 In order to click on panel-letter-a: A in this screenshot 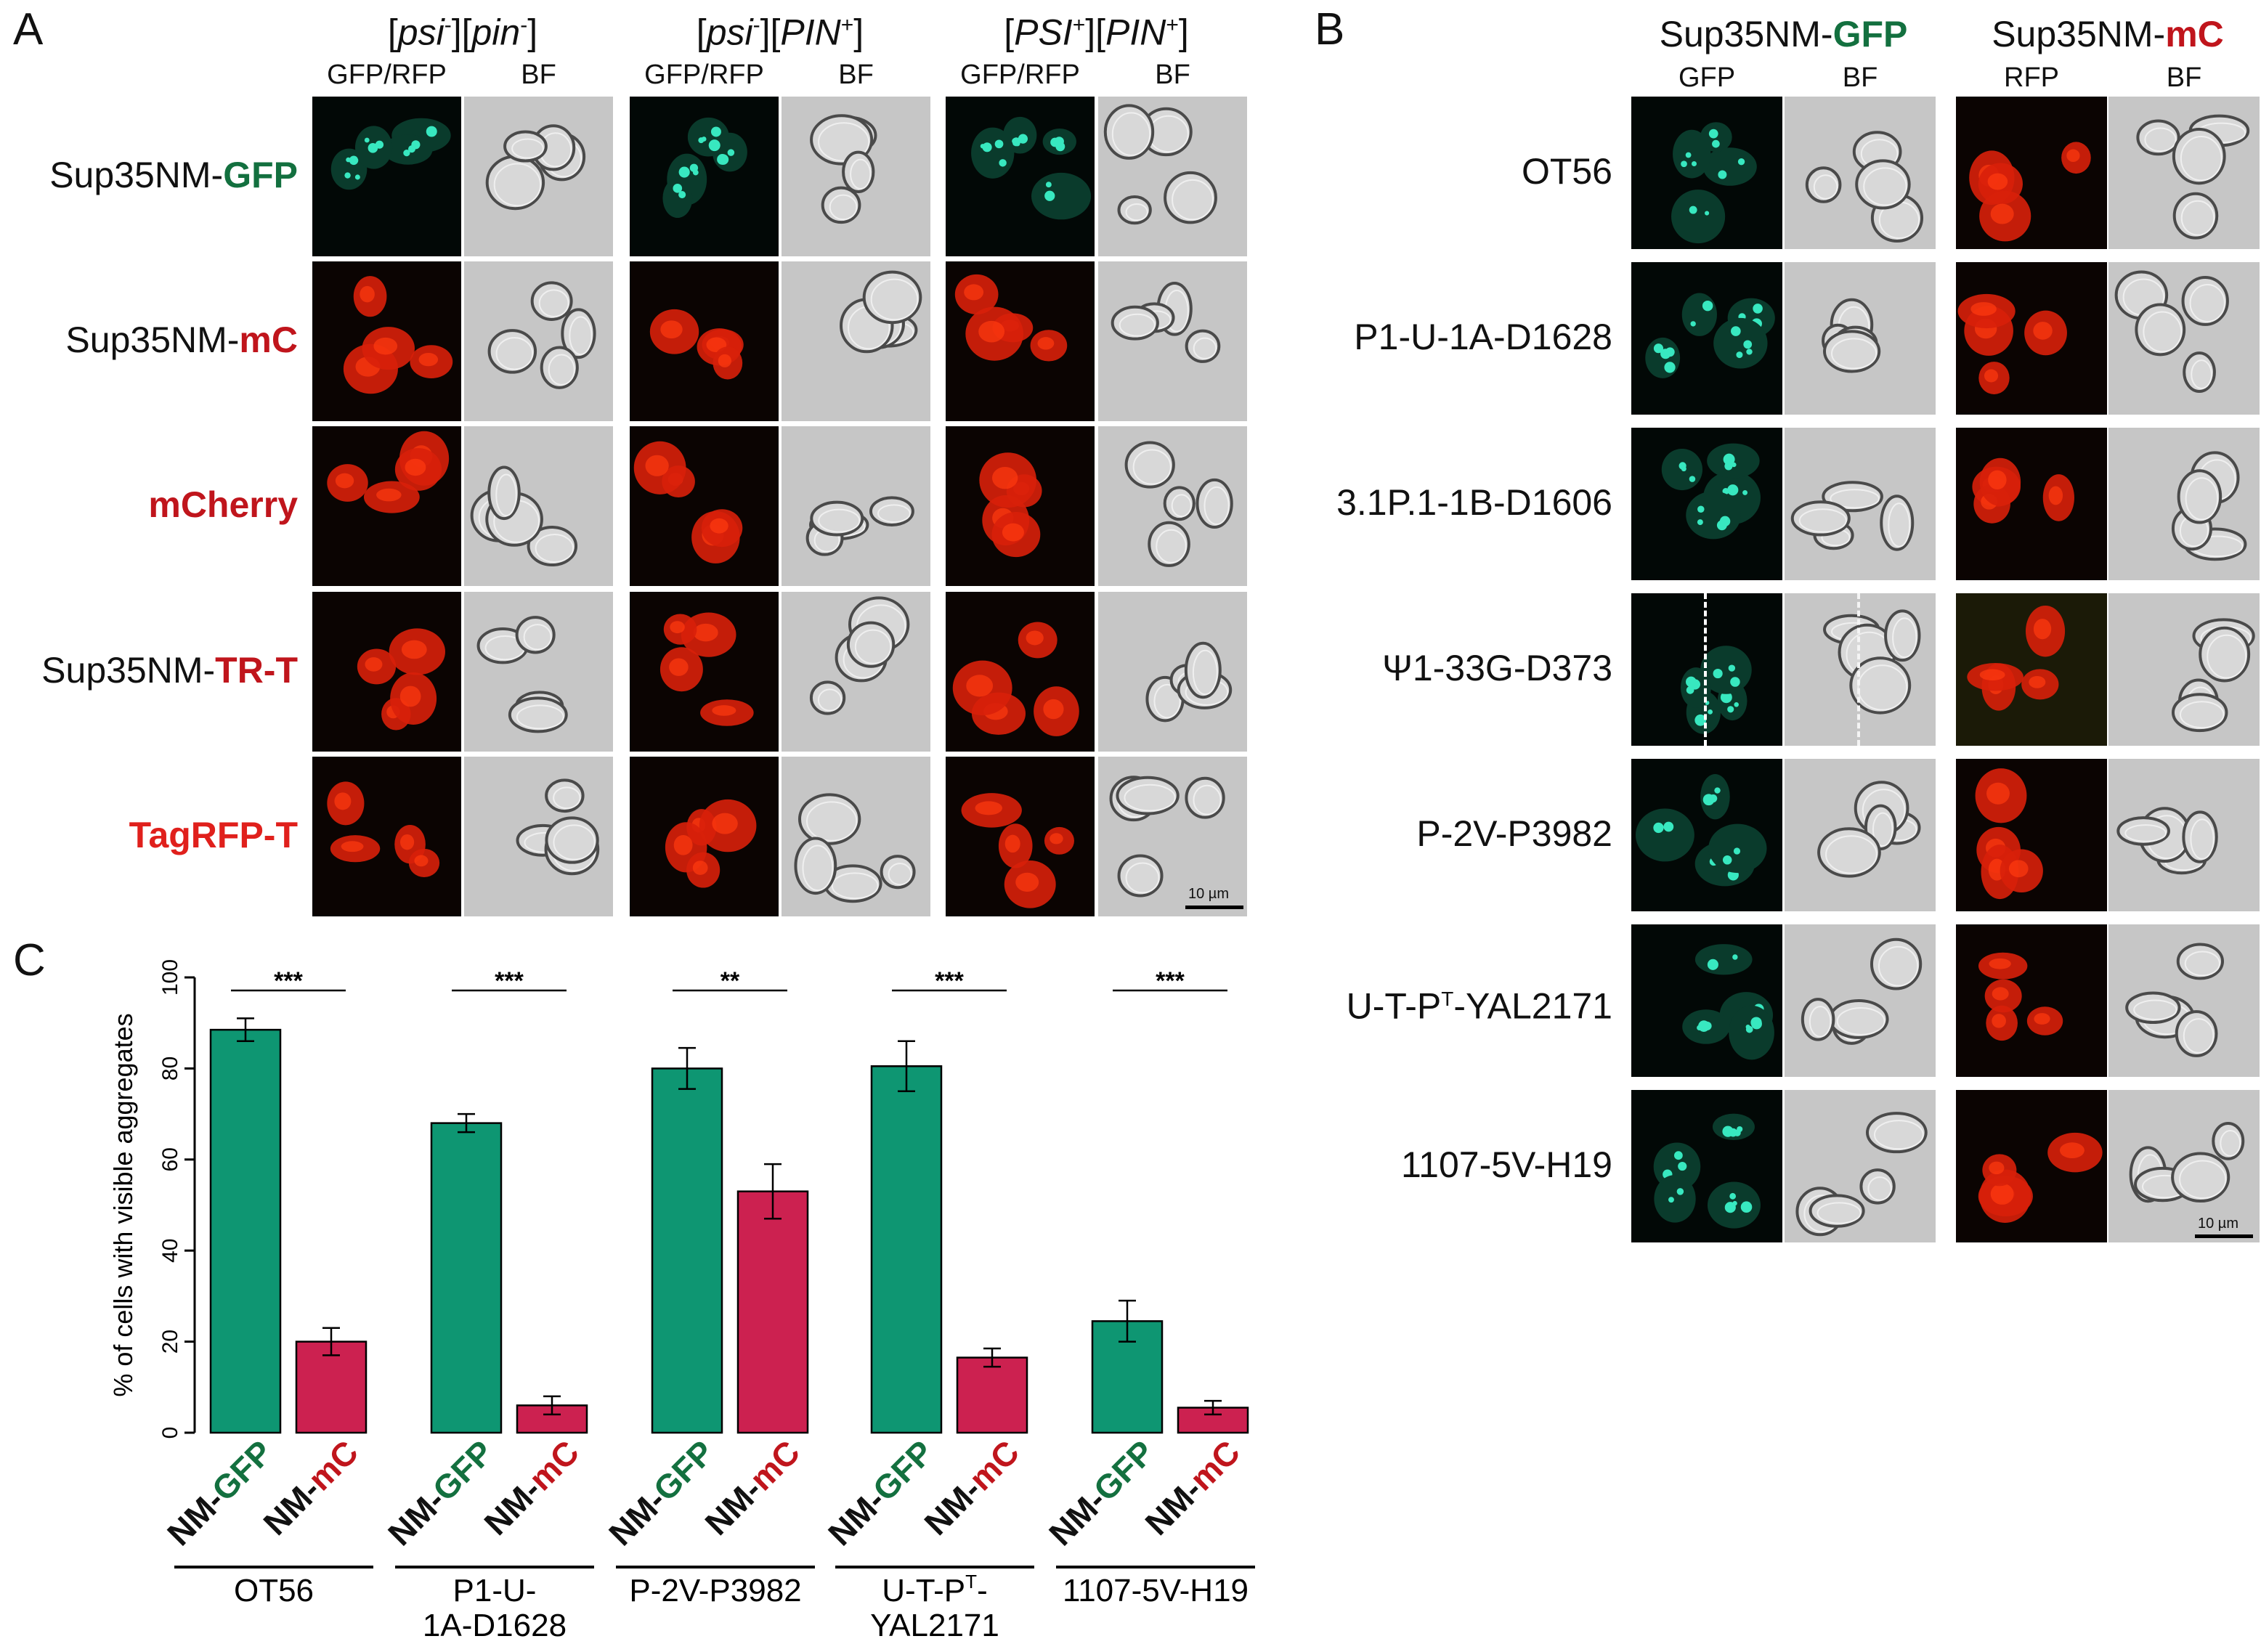, I will do `click(28, 29)`.